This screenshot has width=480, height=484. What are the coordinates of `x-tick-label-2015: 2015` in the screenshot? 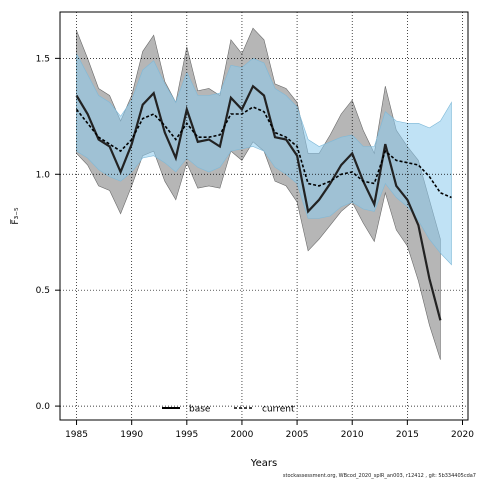 It's located at (407, 435).